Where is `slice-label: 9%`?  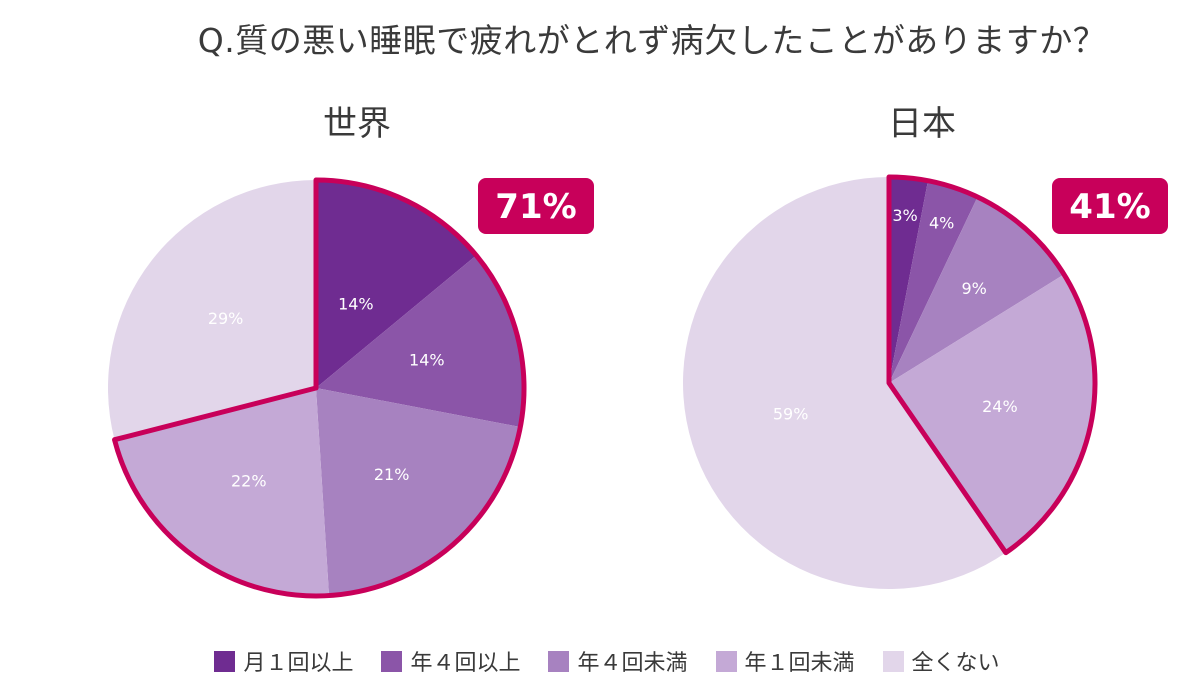
slice-label: 9% is located at coordinates (973, 288).